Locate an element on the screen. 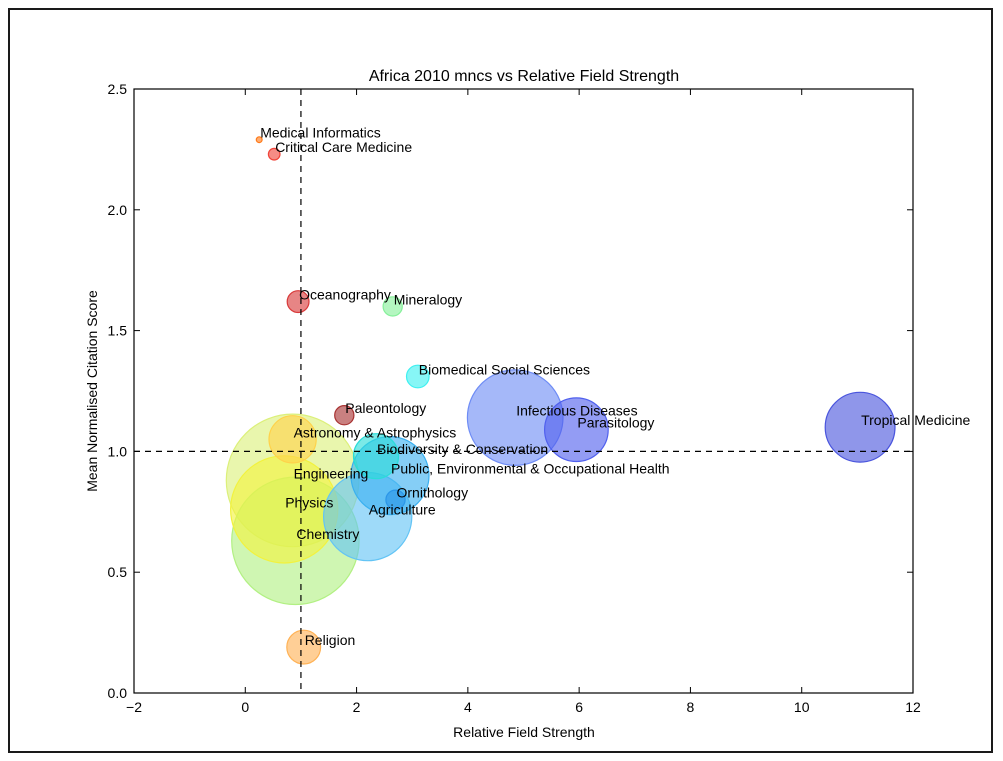  x-tick-label: 6 is located at coordinates (579, 707).